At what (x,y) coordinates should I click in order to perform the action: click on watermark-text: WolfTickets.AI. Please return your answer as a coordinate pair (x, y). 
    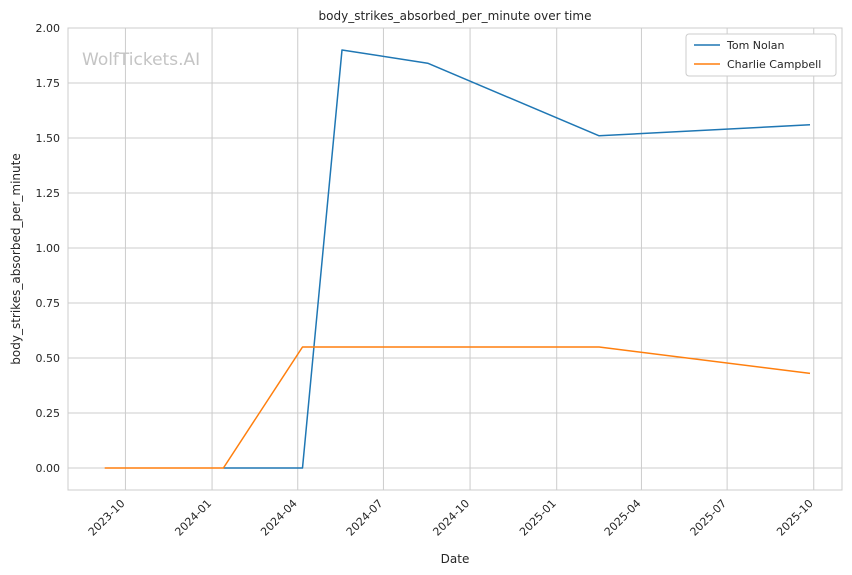
    Looking at the image, I should click on (141, 60).